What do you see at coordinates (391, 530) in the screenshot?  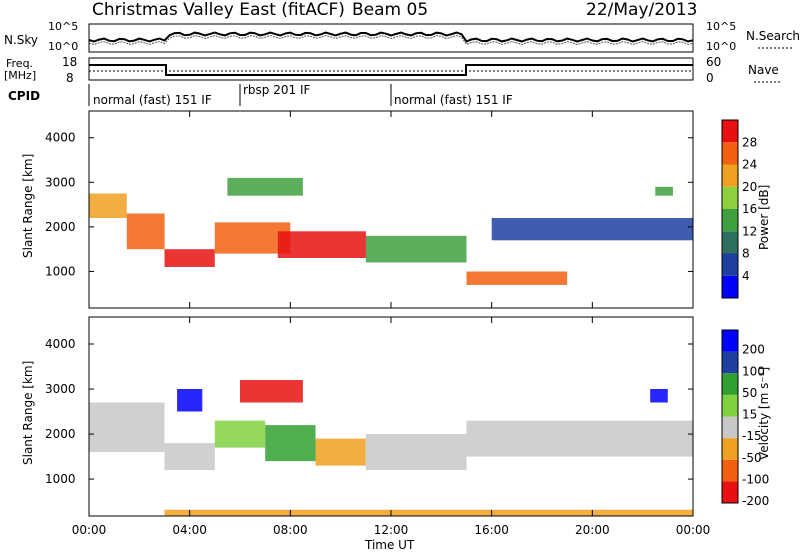 I see `xtick-label: 12:00` at bounding box center [391, 530].